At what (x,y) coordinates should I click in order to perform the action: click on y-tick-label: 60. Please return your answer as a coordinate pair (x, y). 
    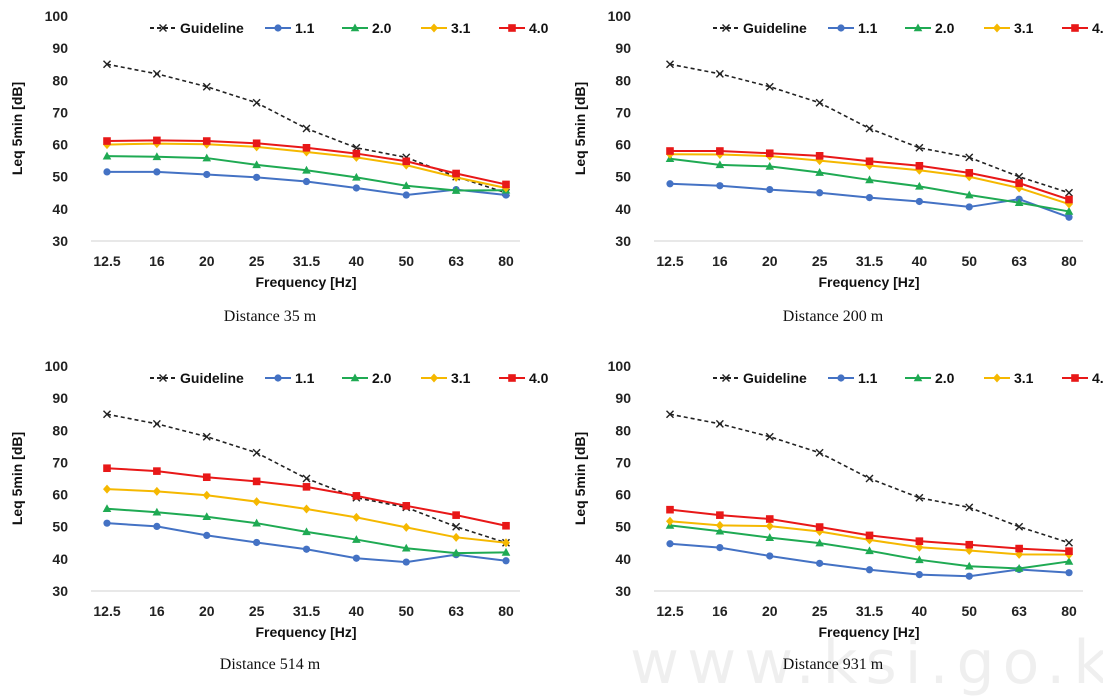
    Looking at the image, I should click on (623, 145).